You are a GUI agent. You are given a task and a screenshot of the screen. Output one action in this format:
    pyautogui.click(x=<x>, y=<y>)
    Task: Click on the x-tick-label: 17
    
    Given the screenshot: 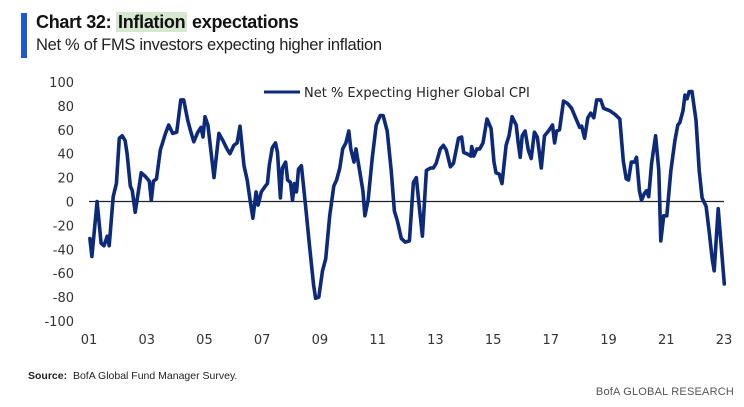 What is the action you would take?
    pyautogui.click(x=551, y=340)
    